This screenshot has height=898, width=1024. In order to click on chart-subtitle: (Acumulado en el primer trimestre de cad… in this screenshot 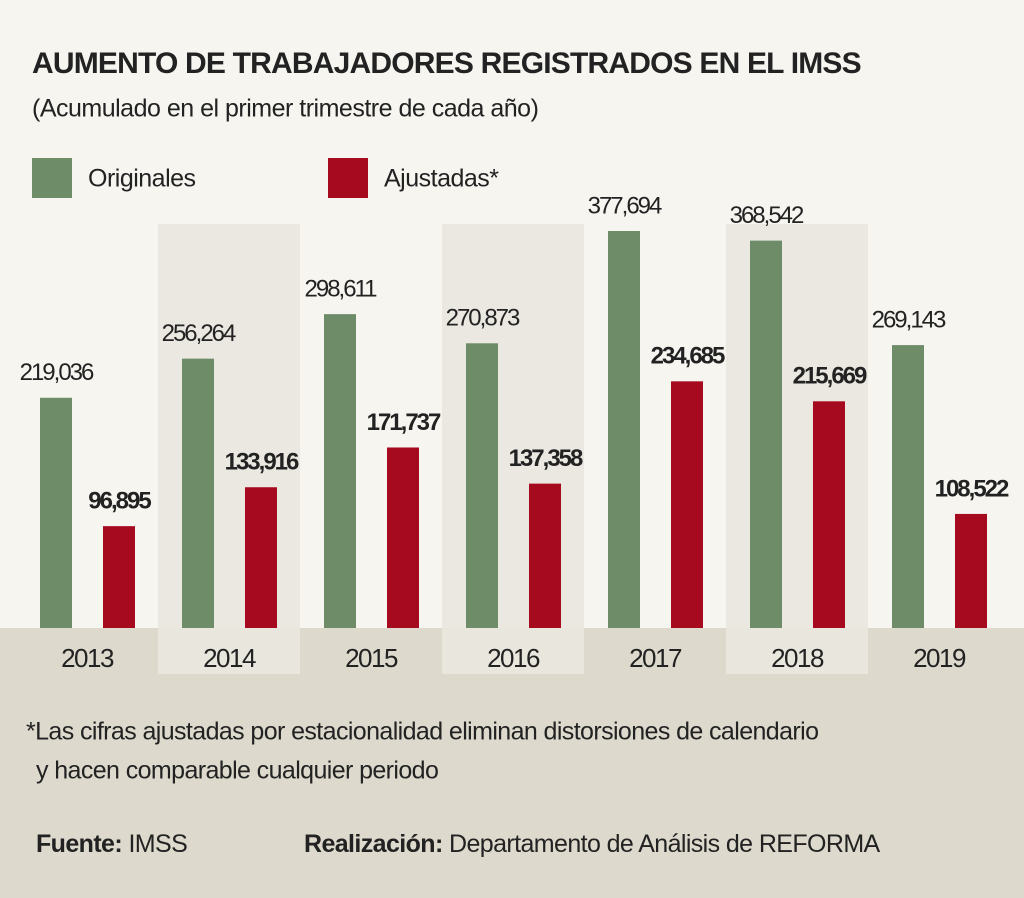, I will do `click(285, 109)`.